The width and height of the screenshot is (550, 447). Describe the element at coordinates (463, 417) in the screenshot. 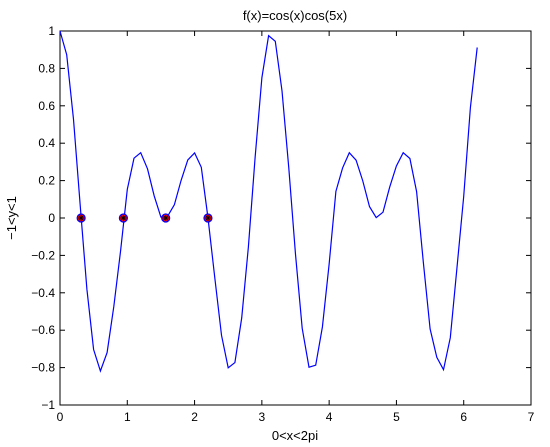

I see `x-tick-label: 6` at that location.